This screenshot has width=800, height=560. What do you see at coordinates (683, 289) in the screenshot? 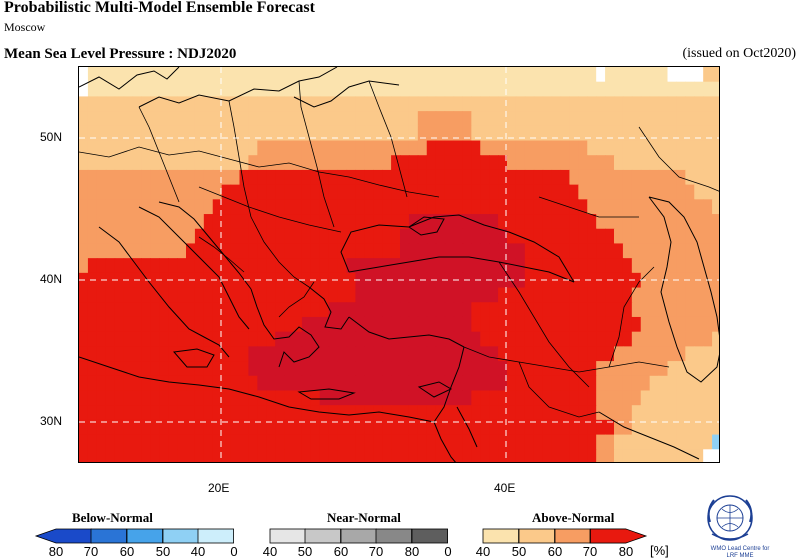
I see `caspian-sea` at bounding box center [683, 289].